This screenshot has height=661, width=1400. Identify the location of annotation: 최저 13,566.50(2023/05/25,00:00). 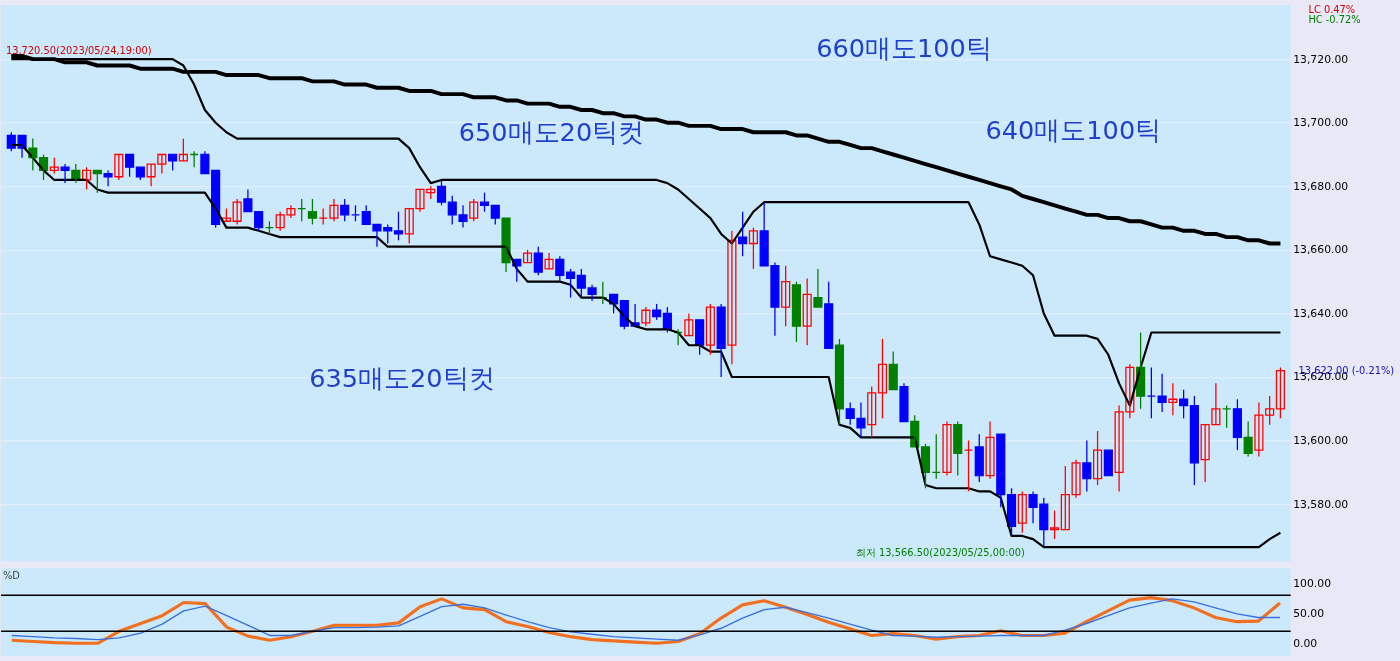
(940, 553).